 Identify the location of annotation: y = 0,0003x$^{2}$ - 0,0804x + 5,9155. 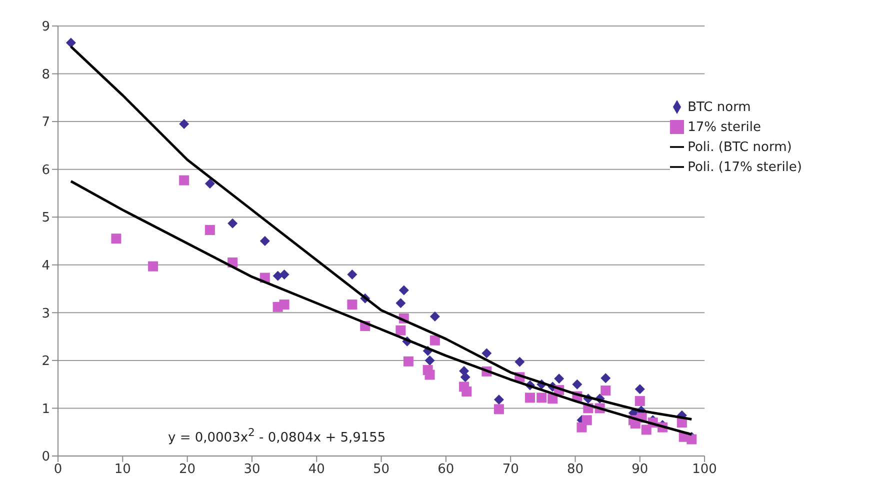
(277, 436).